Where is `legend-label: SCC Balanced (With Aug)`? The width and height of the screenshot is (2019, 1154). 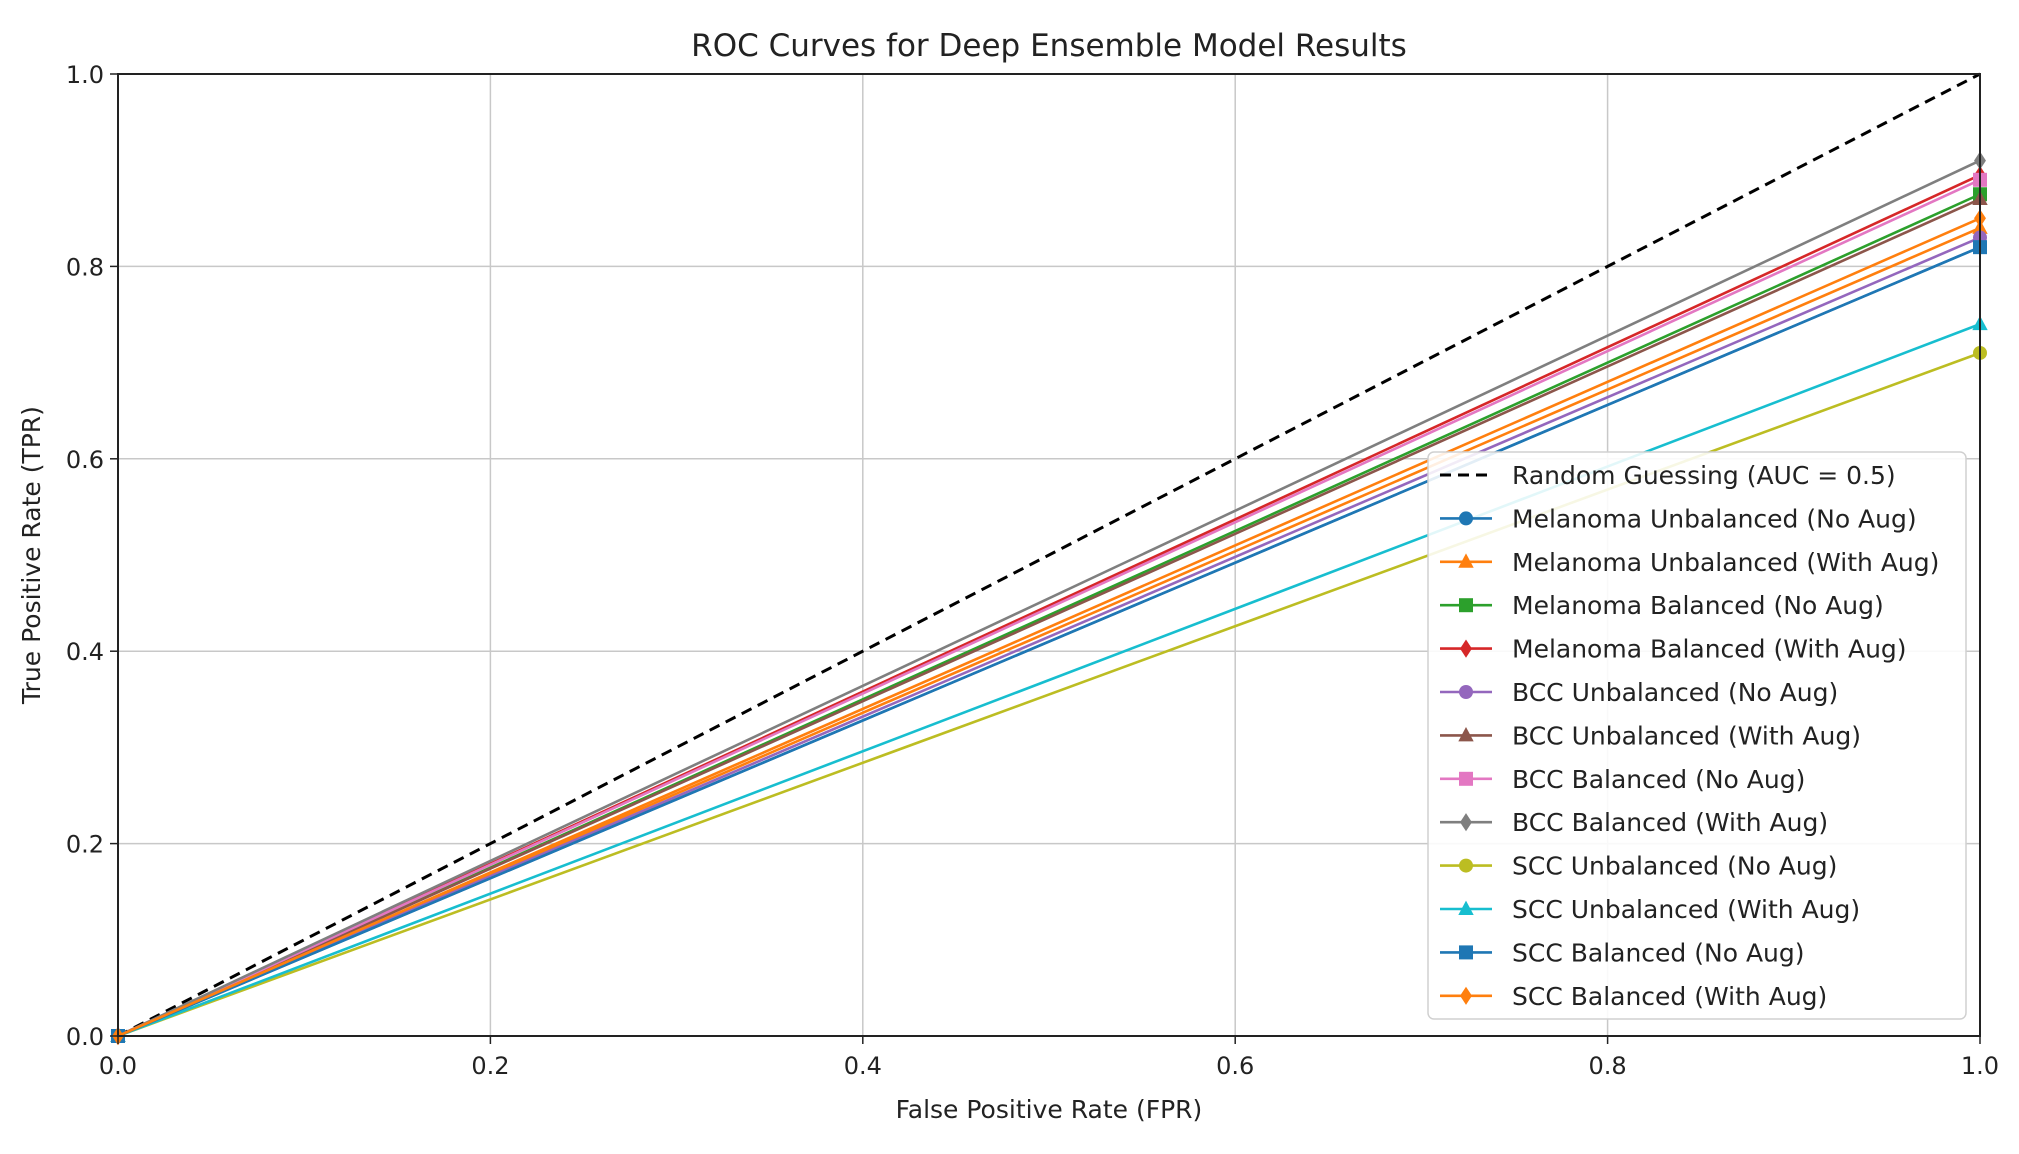
legend-label: SCC Balanced (With Aug) is located at coordinates (1669, 996).